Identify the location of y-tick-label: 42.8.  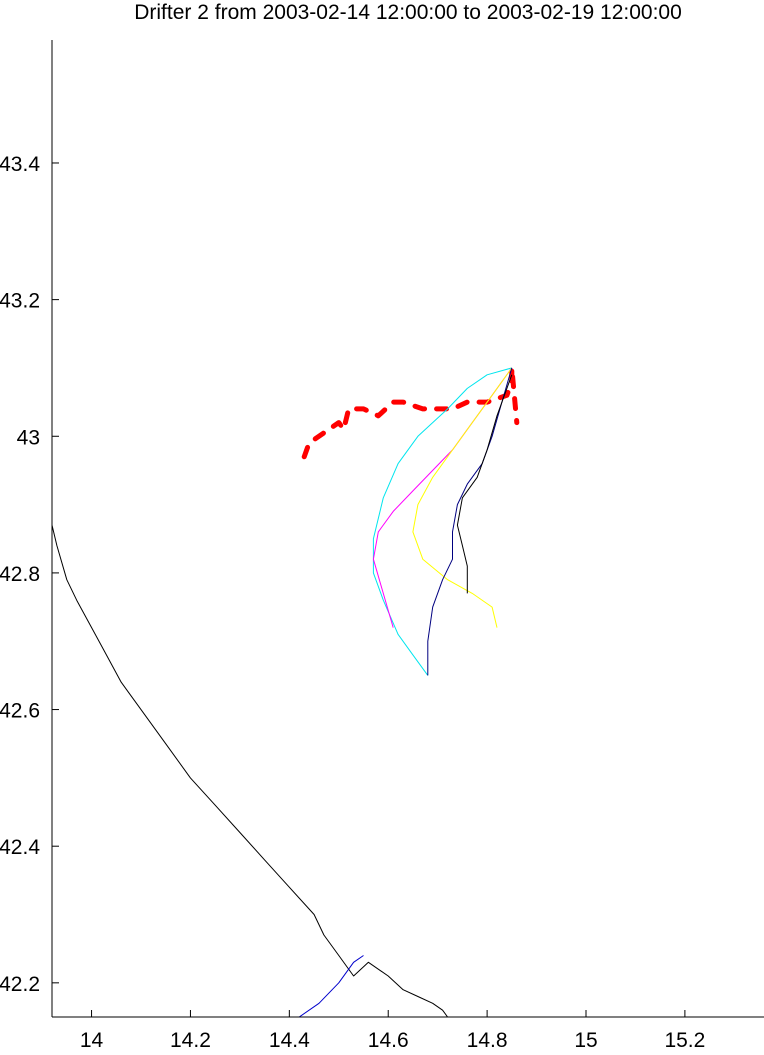
(20, 574).